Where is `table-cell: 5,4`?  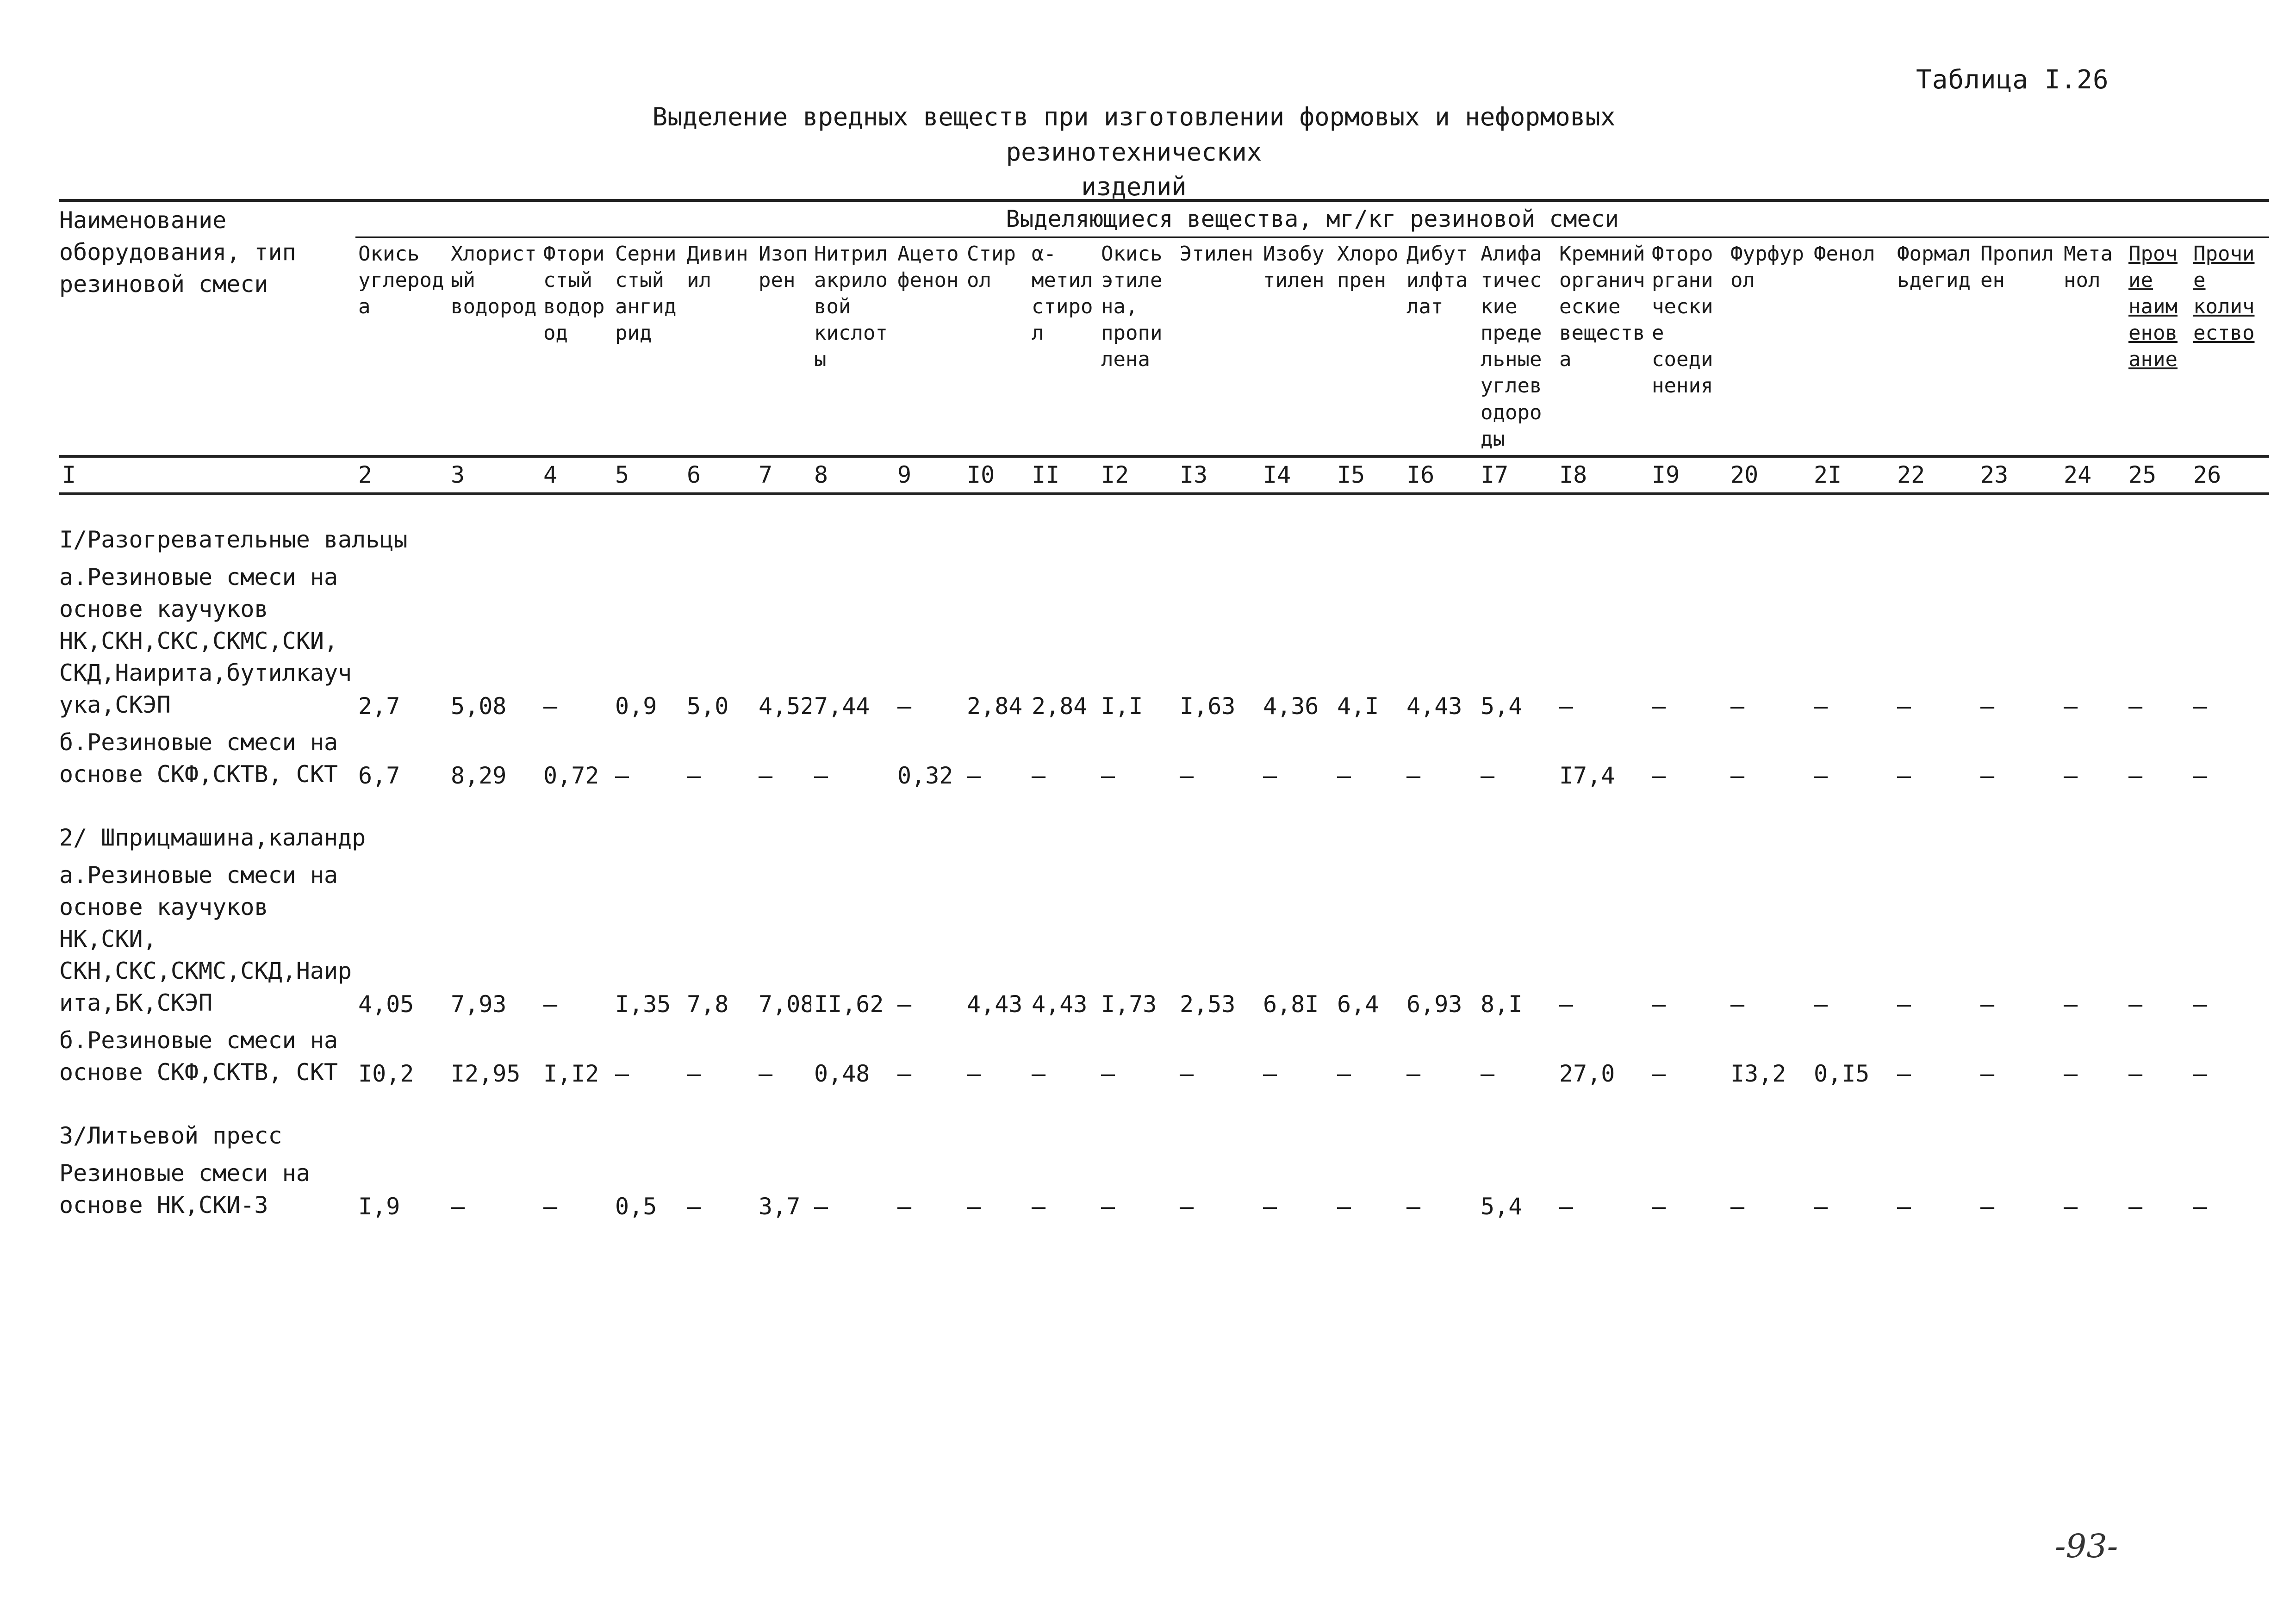
table-cell: 5,4 is located at coordinates (1502, 706).